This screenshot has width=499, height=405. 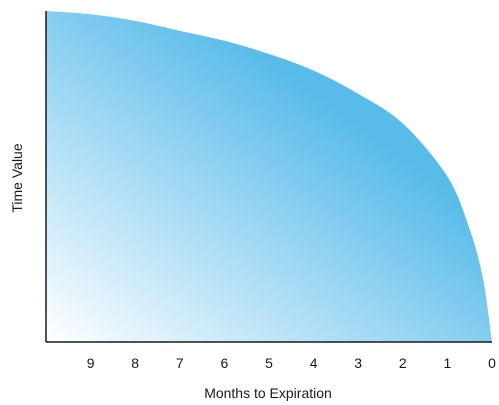 I want to click on x-tick-label: 0, so click(x=492, y=363).